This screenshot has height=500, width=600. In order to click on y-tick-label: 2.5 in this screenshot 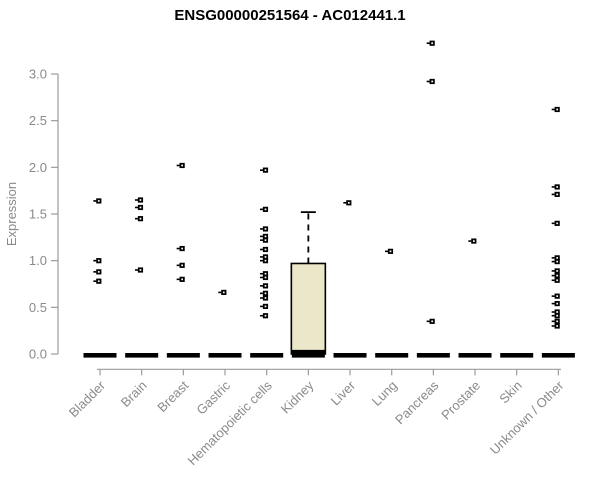, I will do `click(38, 120)`.